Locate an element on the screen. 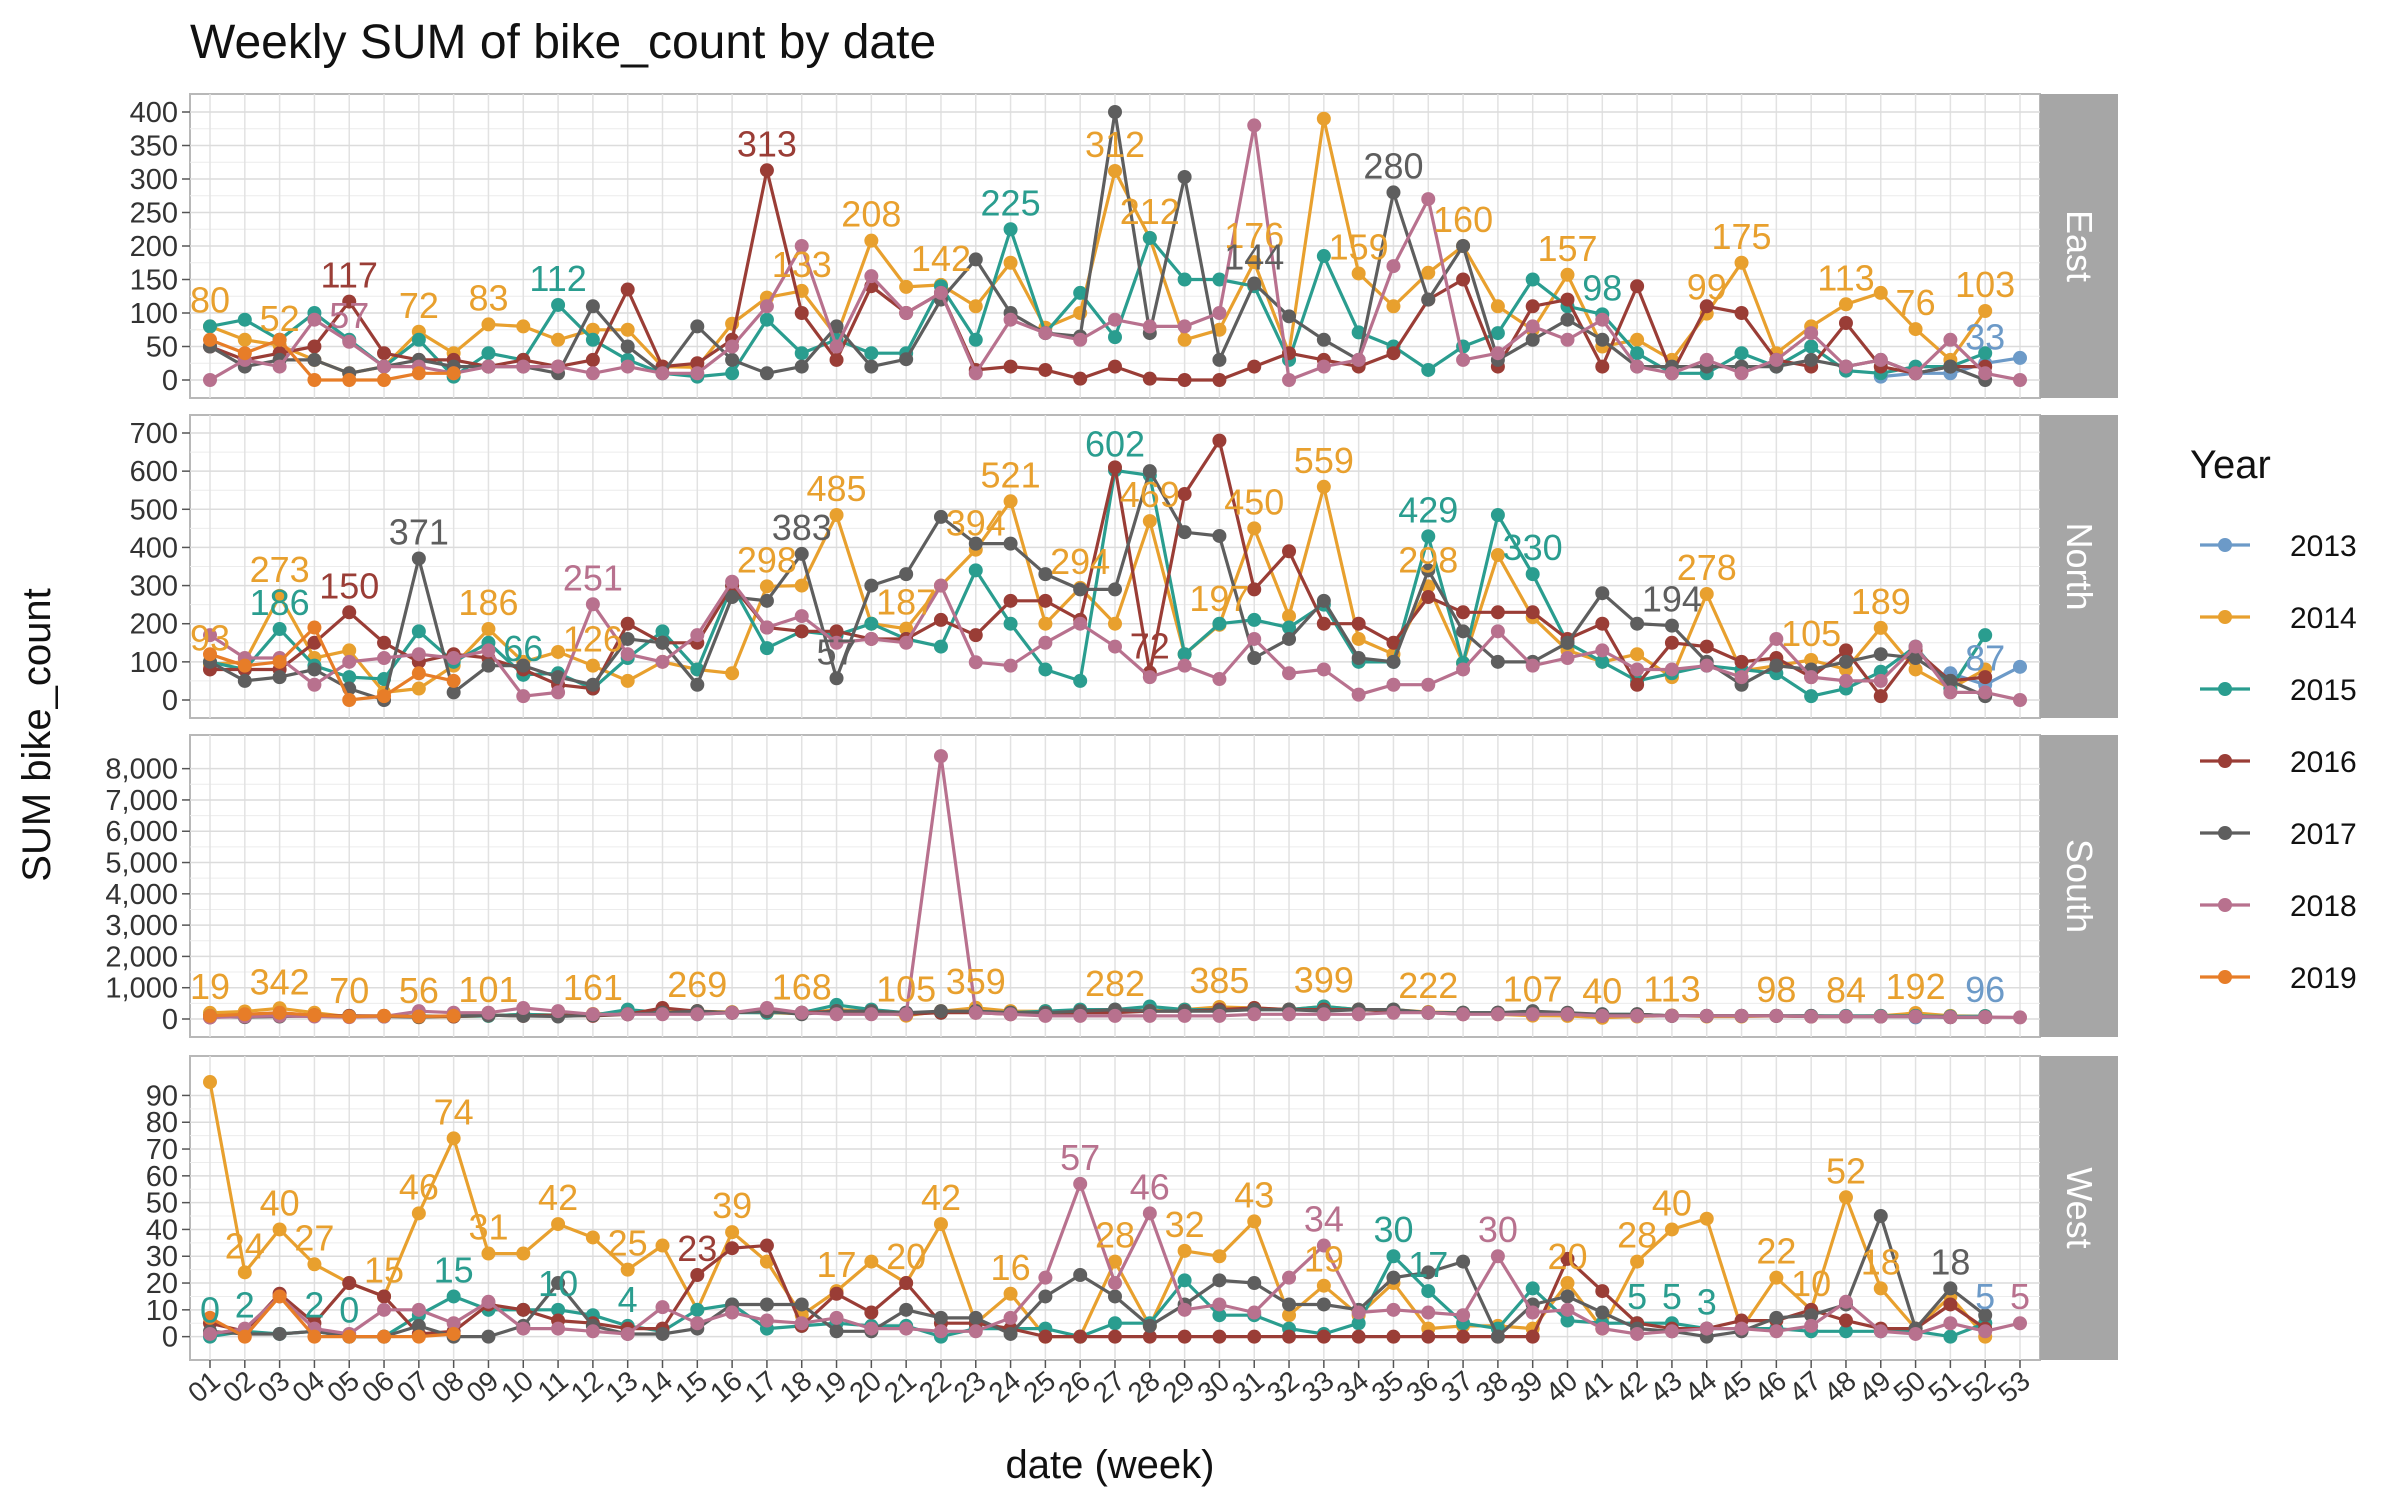  data-label: 186 is located at coordinates (280, 602).